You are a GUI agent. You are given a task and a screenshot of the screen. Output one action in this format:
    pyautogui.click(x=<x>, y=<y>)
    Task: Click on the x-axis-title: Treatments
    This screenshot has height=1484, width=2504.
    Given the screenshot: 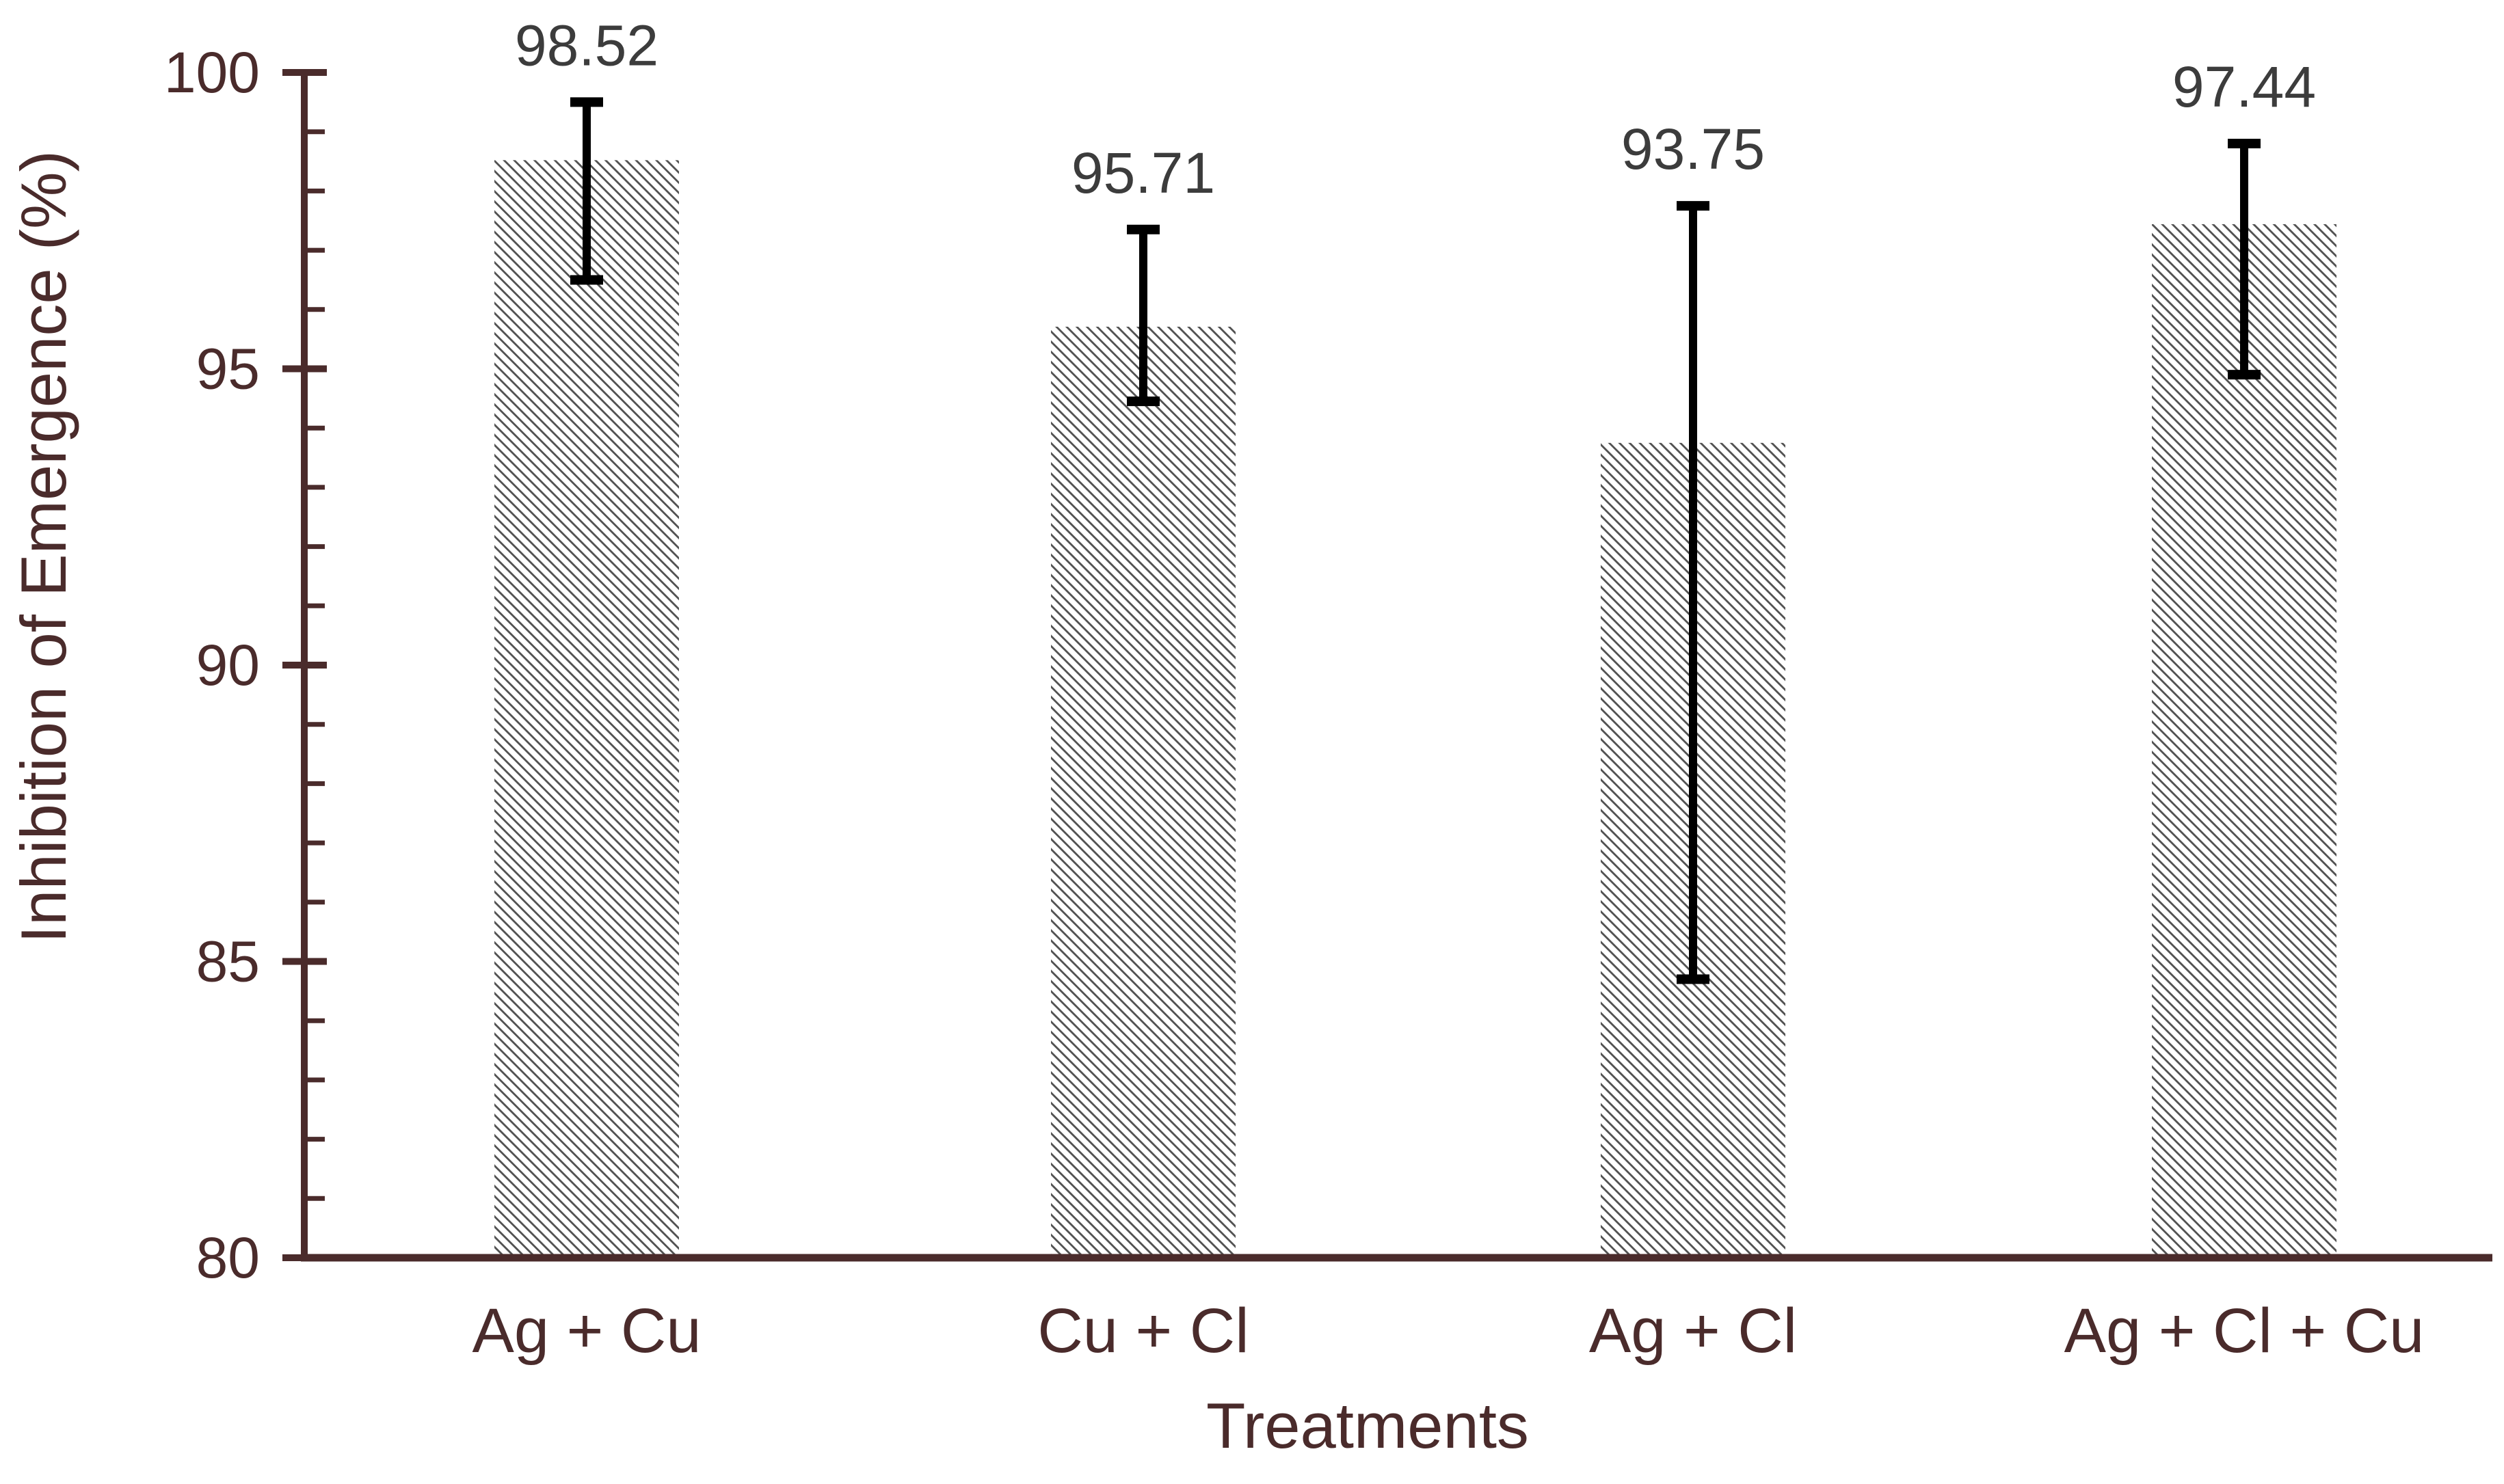 What is the action you would take?
    pyautogui.click(x=1367, y=1426)
    